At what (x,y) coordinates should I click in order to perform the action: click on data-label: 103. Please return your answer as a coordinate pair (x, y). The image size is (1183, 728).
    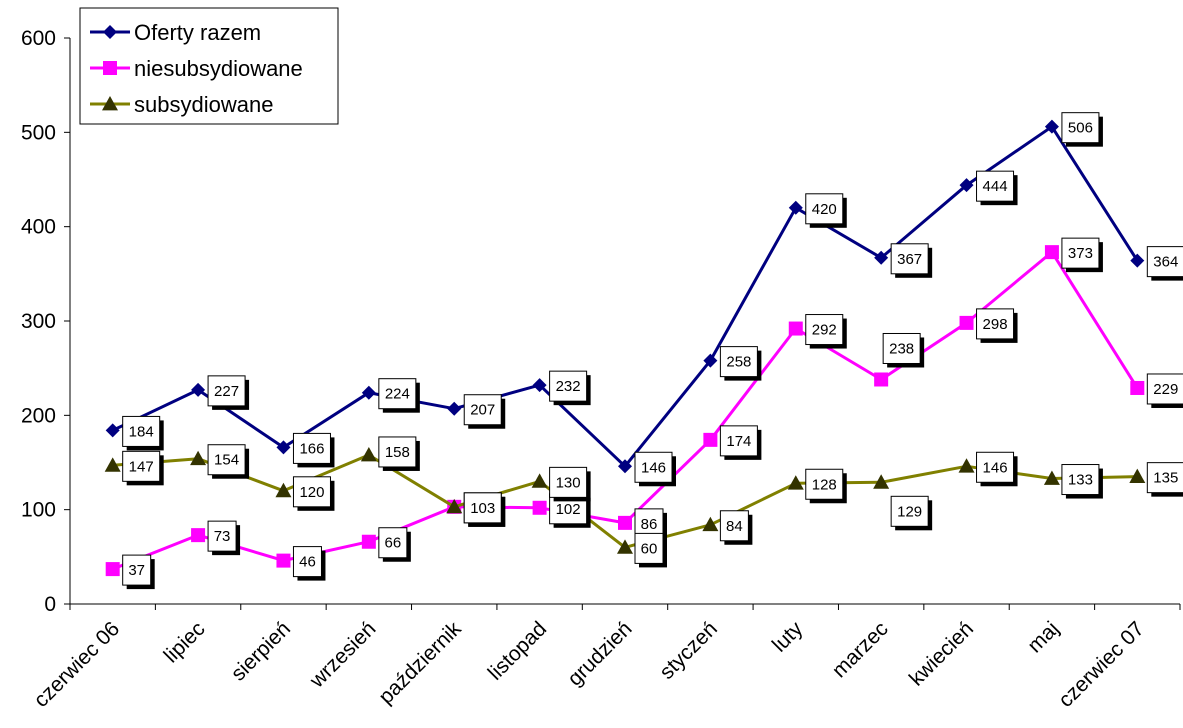
    Looking at the image, I should click on (484, 509).